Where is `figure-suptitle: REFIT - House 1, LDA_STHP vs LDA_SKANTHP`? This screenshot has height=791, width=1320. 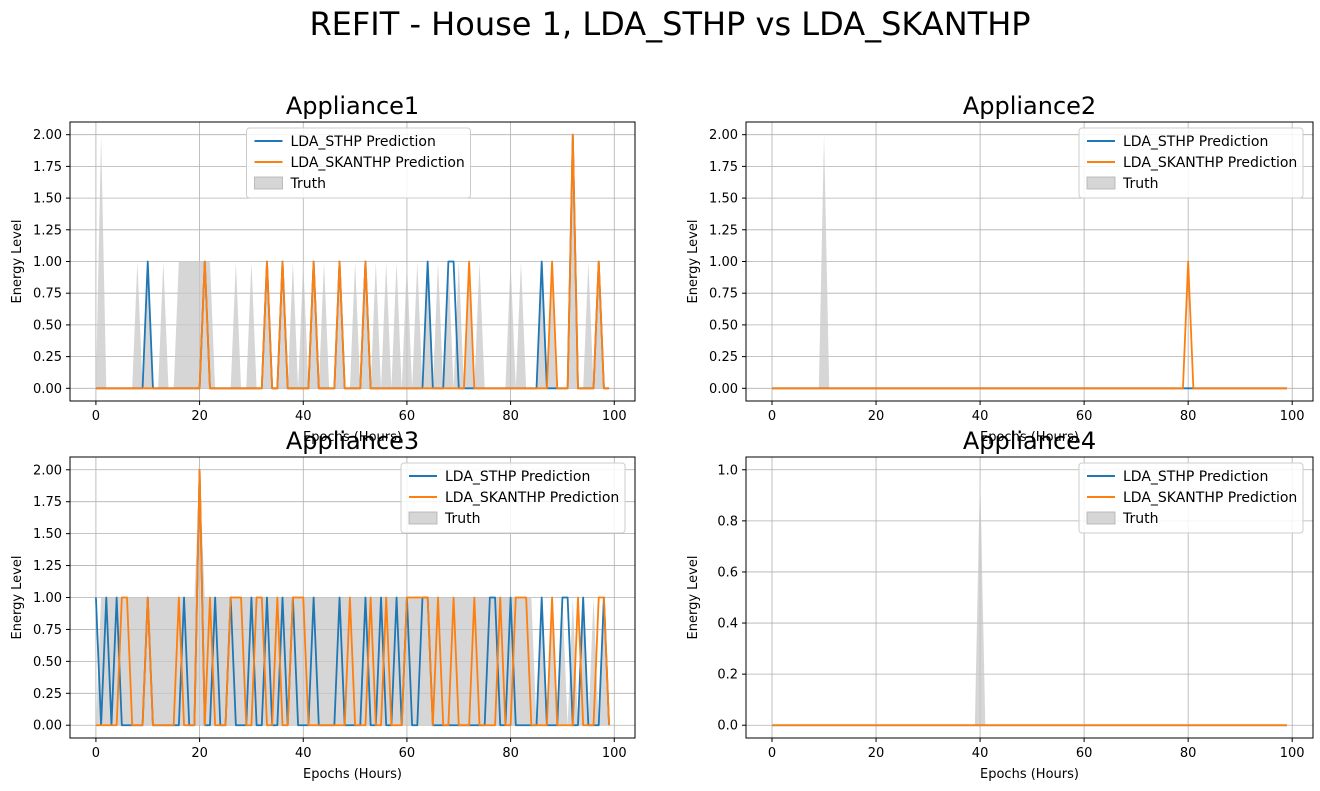 figure-suptitle: REFIT - House 1, LDA_STHP vs LDA_SKANTHP is located at coordinates (669, 24).